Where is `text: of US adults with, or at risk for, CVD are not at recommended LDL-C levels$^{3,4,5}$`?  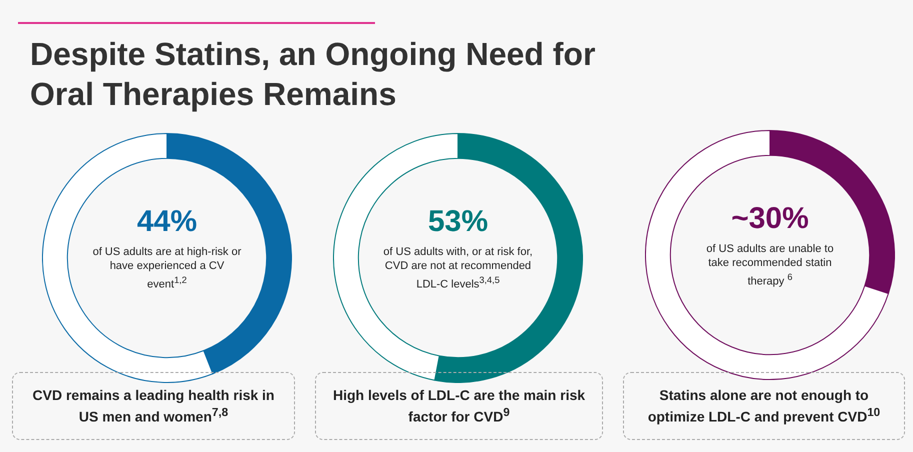 text: of US adults with, or at risk for, CVD are not at recommended LDL-C levels$^{3,4,5}$ is located at coordinates (458, 268).